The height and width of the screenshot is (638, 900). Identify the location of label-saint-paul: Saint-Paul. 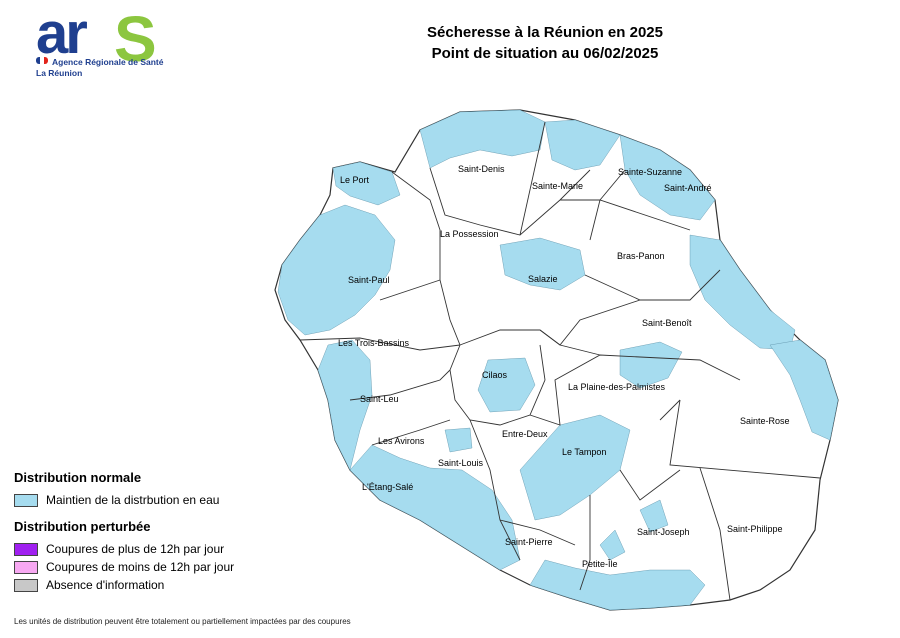
(369, 280).